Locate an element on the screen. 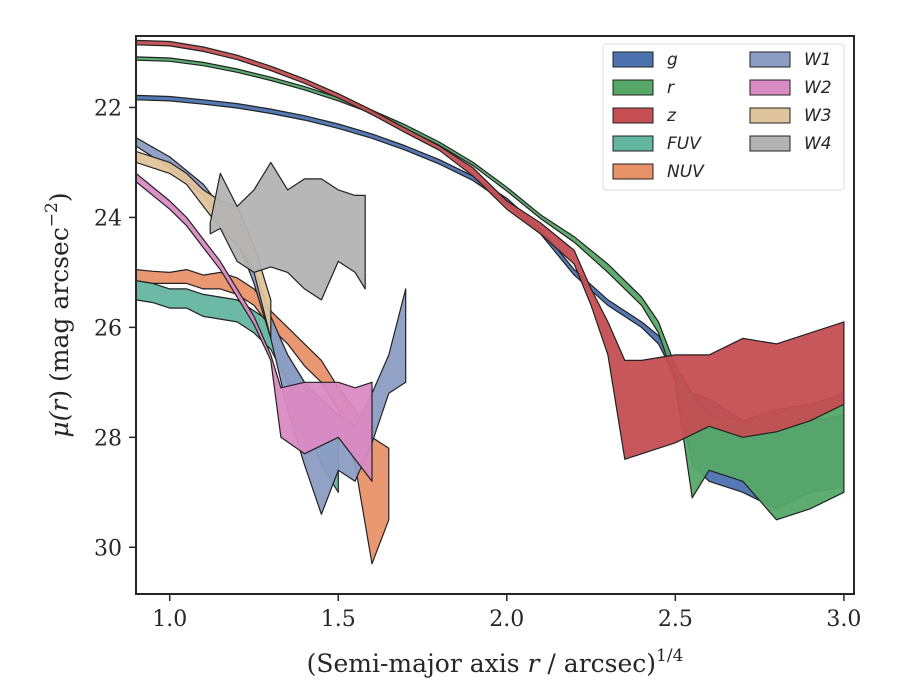  legend-label-w4: W4 is located at coordinates (818, 144).